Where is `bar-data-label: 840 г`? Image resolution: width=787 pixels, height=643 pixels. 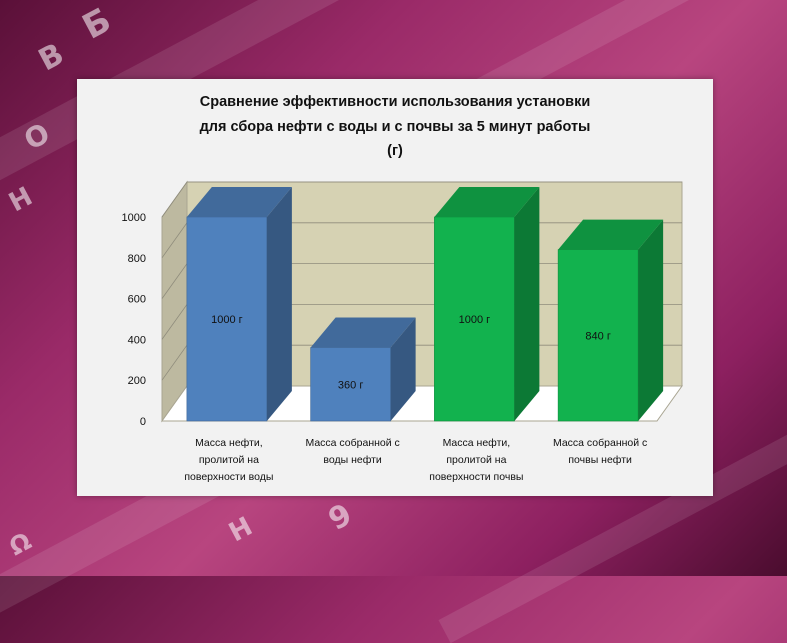 bar-data-label: 840 г is located at coordinates (597, 336).